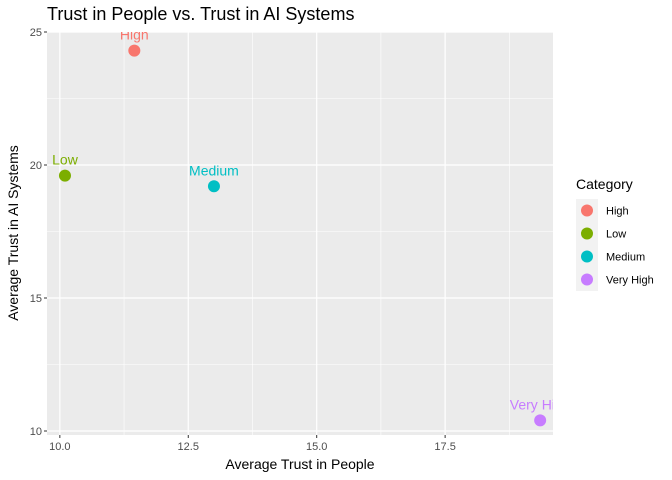 This screenshot has height=480, width=672. Describe the element at coordinates (38, 232) in the screenshot. I see `y-axis-ticks: 10 15 20 25` at that location.